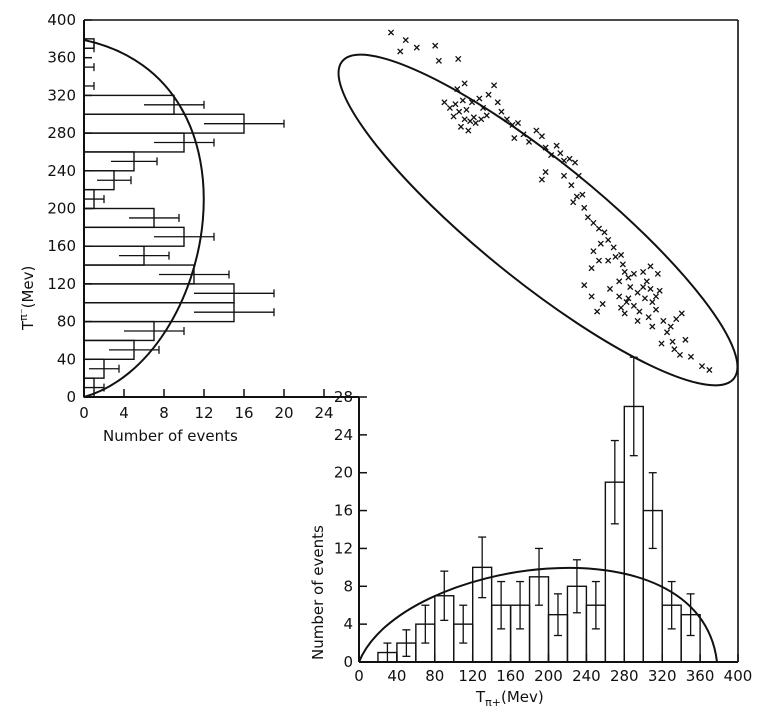 The width and height of the screenshot is (770, 715). Describe the element at coordinates (28, 325) in the screenshot. I see `left-hist-y-title-main: T` at that location.